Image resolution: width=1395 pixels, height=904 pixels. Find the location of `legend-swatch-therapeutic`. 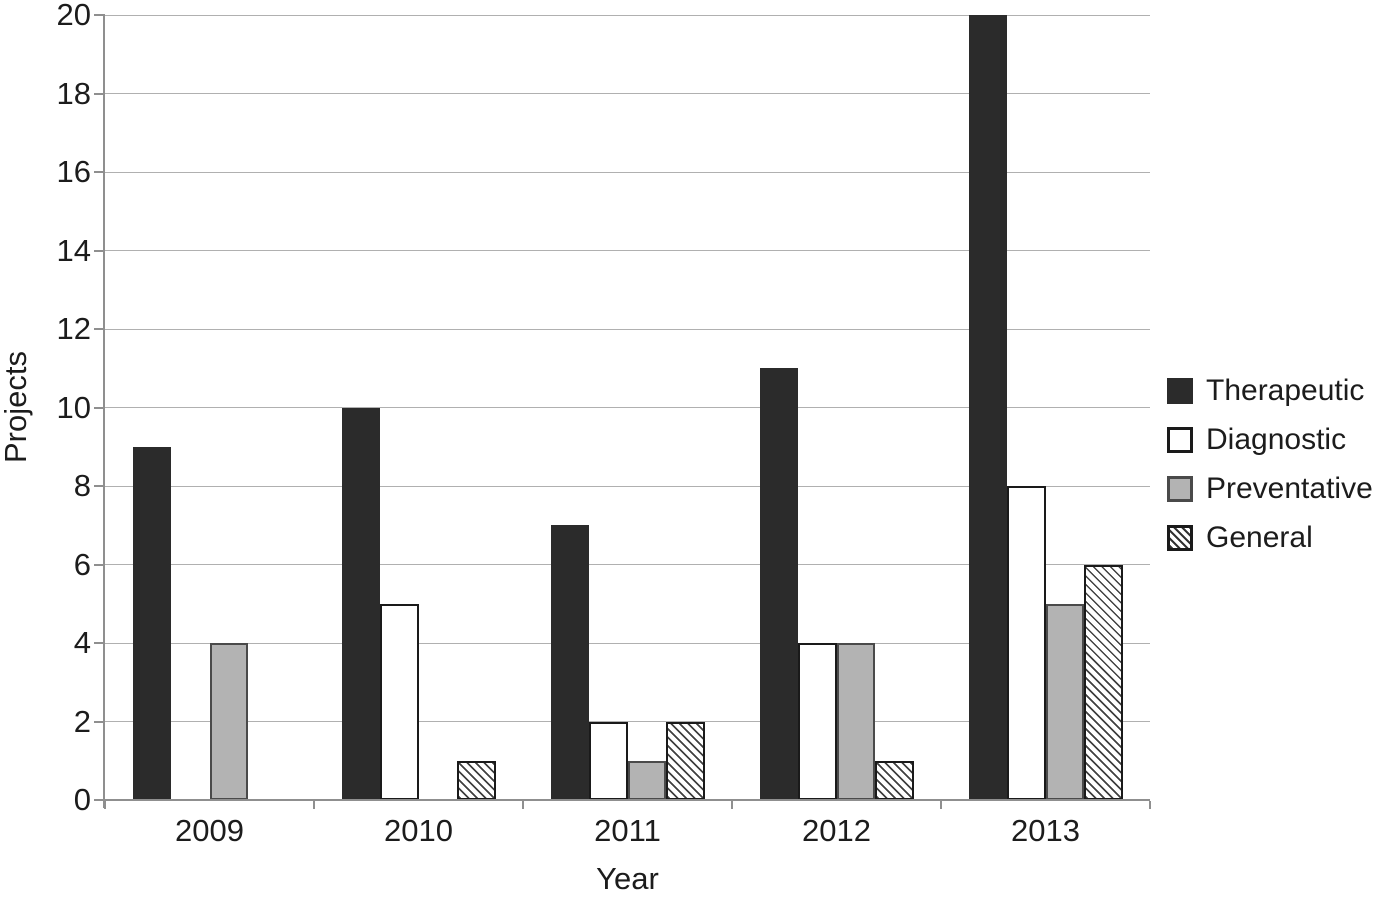

legend-swatch-therapeutic is located at coordinates (1180, 390).